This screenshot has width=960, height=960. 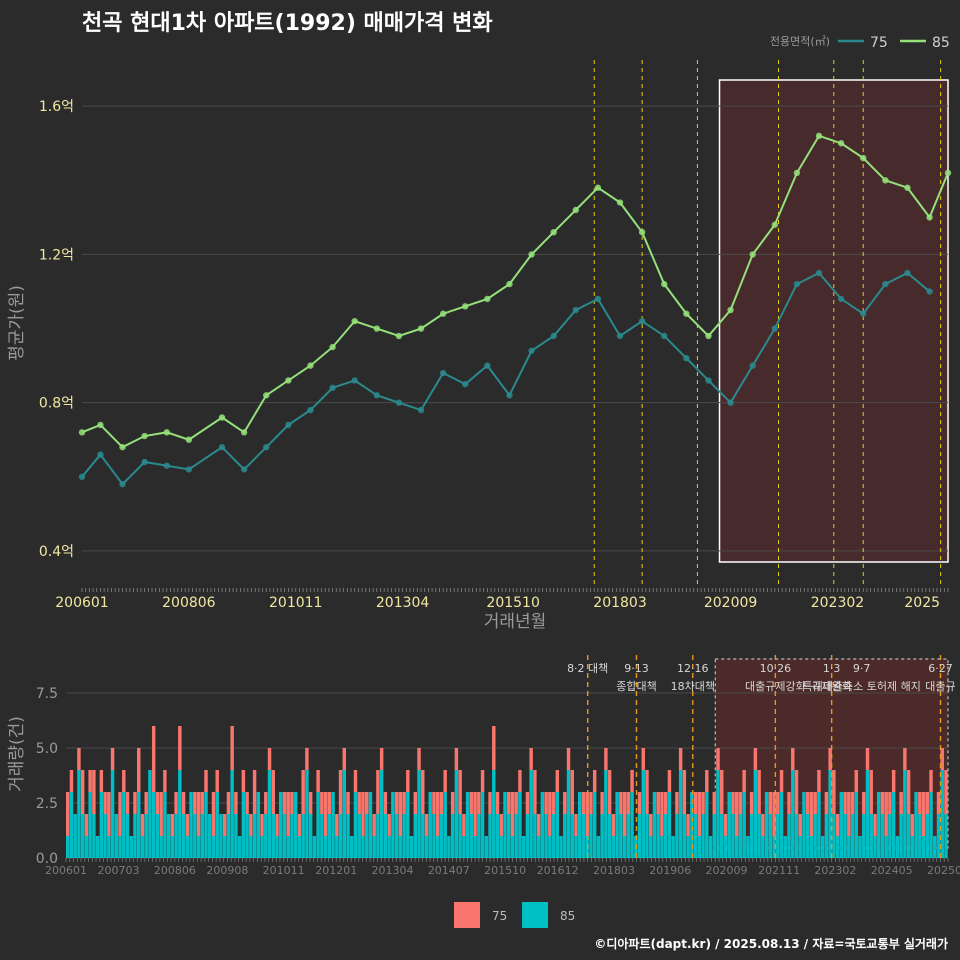 What do you see at coordinates (892, 870) in the screenshot?
I see `volume-x-tick-label: 202405` at bounding box center [892, 870].